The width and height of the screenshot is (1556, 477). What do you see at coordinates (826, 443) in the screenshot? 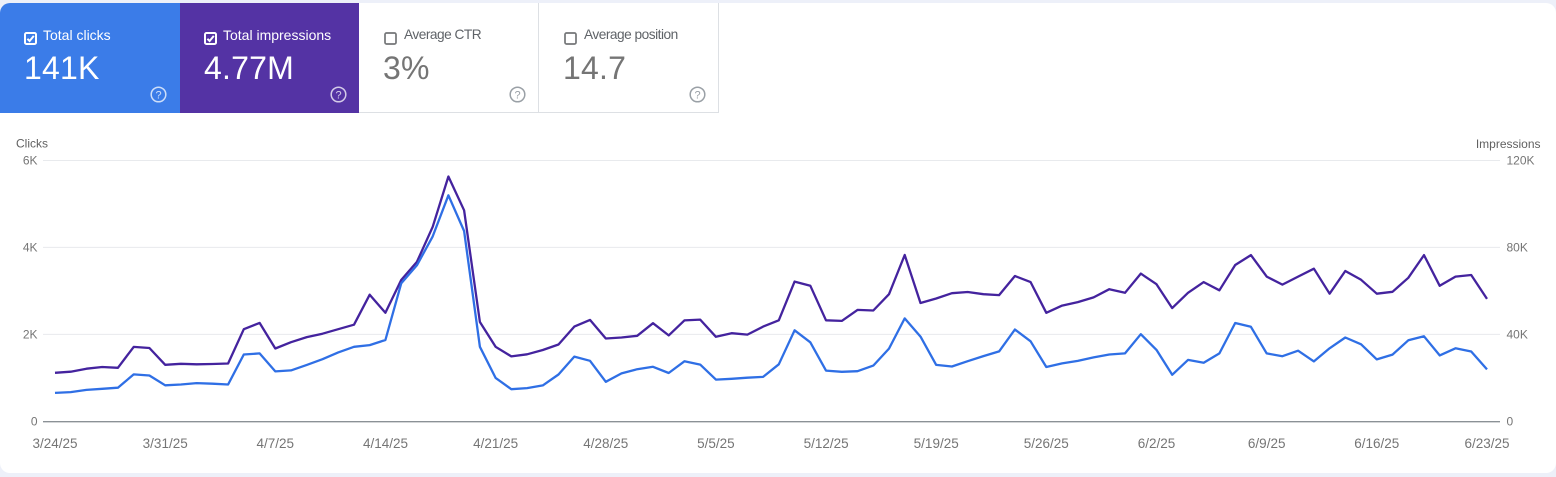
I see `svg-text: 5/12/25` at bounding box center [826, 443].